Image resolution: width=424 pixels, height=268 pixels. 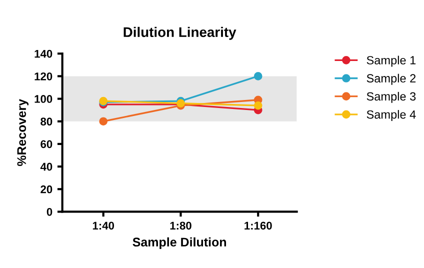 I want to click on x-axis-title: Sample Dilution, so click(x=179, y=243).